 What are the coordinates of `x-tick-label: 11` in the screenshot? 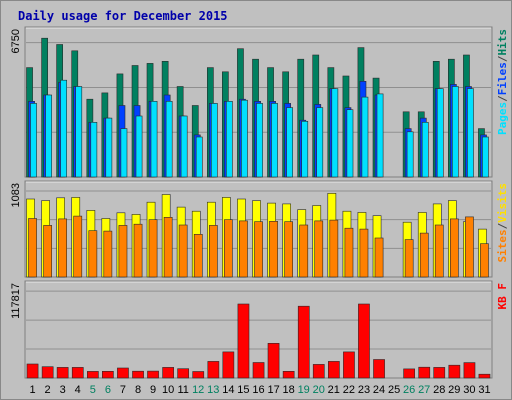 It's located at (182, 390).